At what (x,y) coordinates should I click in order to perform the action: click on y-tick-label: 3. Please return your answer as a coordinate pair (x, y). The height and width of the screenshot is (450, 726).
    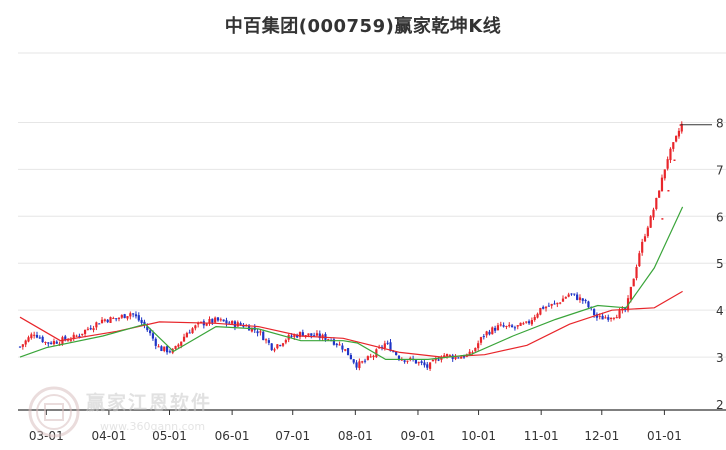
    Looking at the image, I should click on (720, 358).